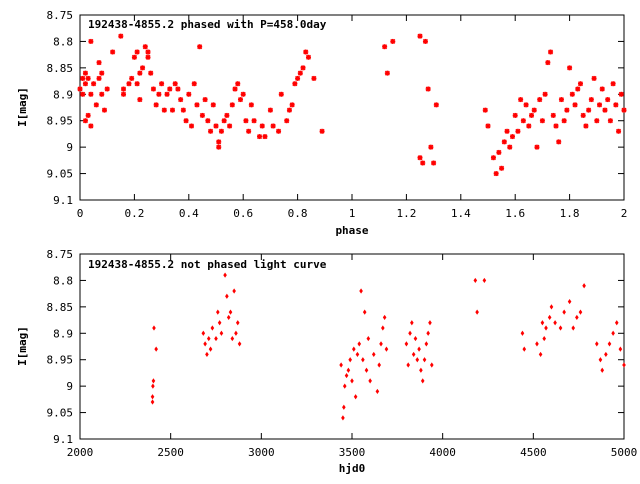 This screenshot has width=640, height=484. What do you see at coordinates (22, 346) in the screenshot?
I see `y-axis-label-bottom: I[mag]` at bounding box center [22, 346].